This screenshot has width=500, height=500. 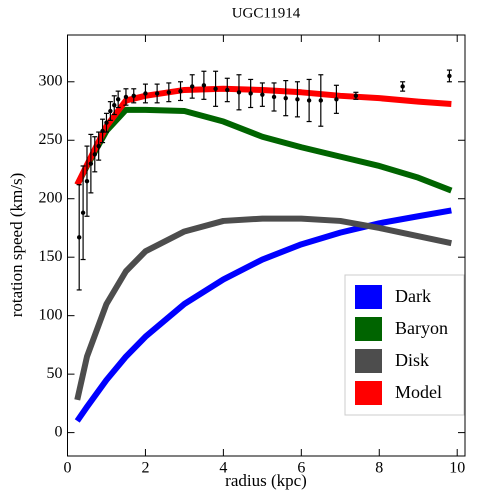 I want to click on series-line, so click(x=263, y=150).